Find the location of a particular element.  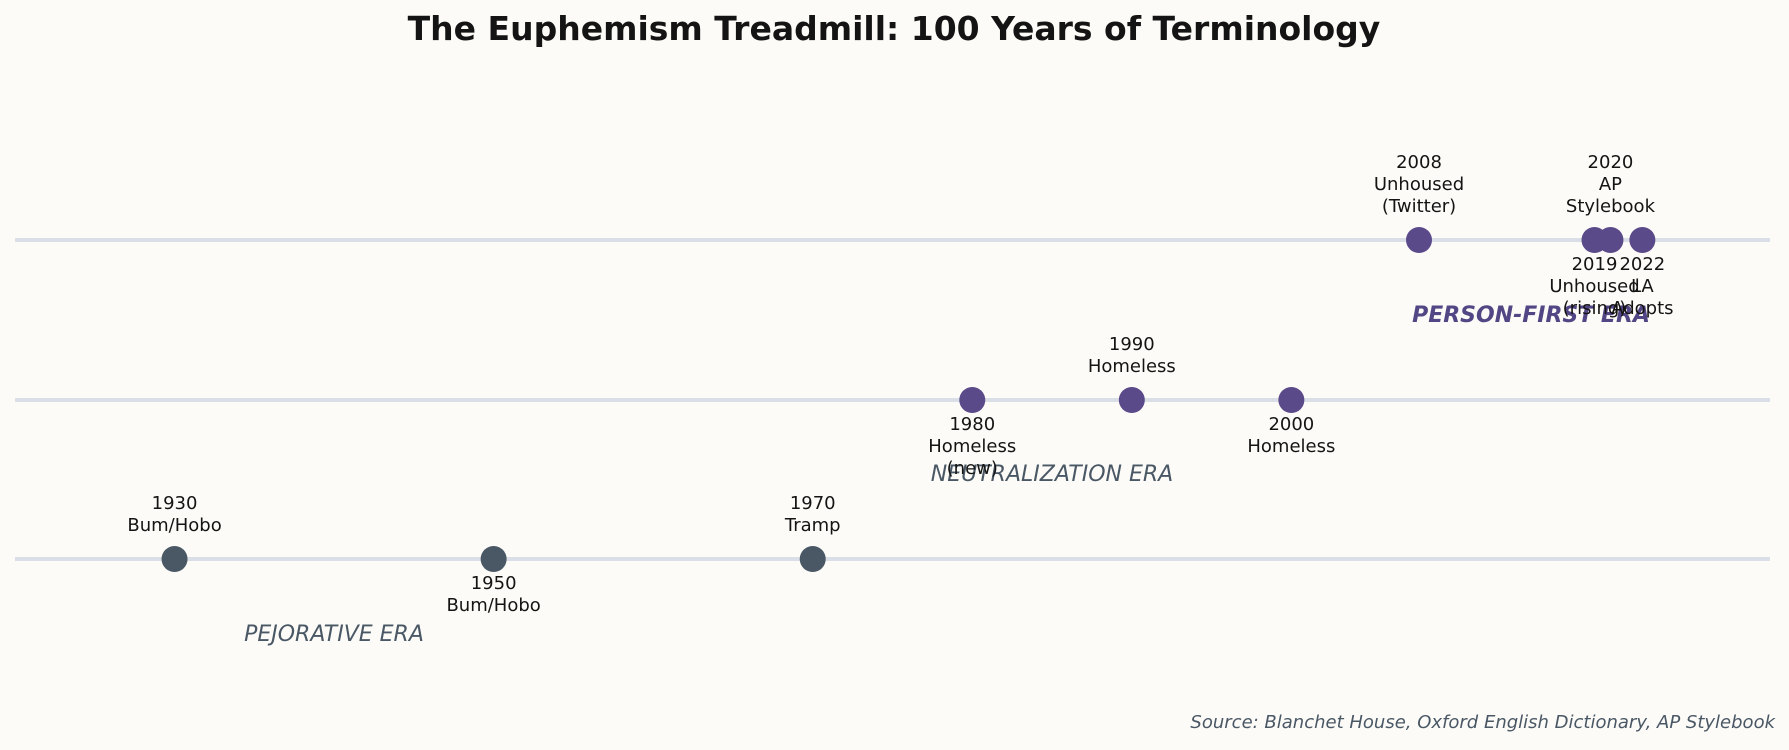

event-marker-2022 is located at coordinates (1642, 240).